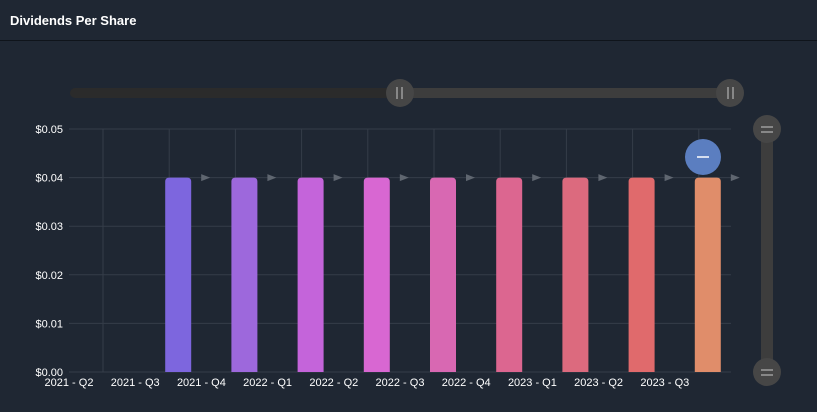 The image size is (817, 412). I want to click on y-tick-label: $0.02, so click(49, 276).